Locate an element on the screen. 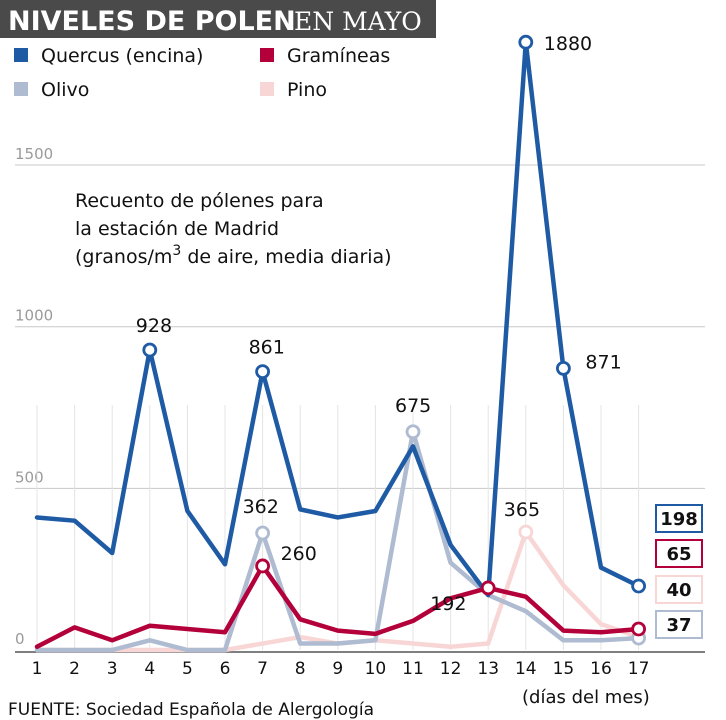 The height and width of the screenshot is (720, 726). value-label-3-7: 861 is located at coordinates (267, 348).